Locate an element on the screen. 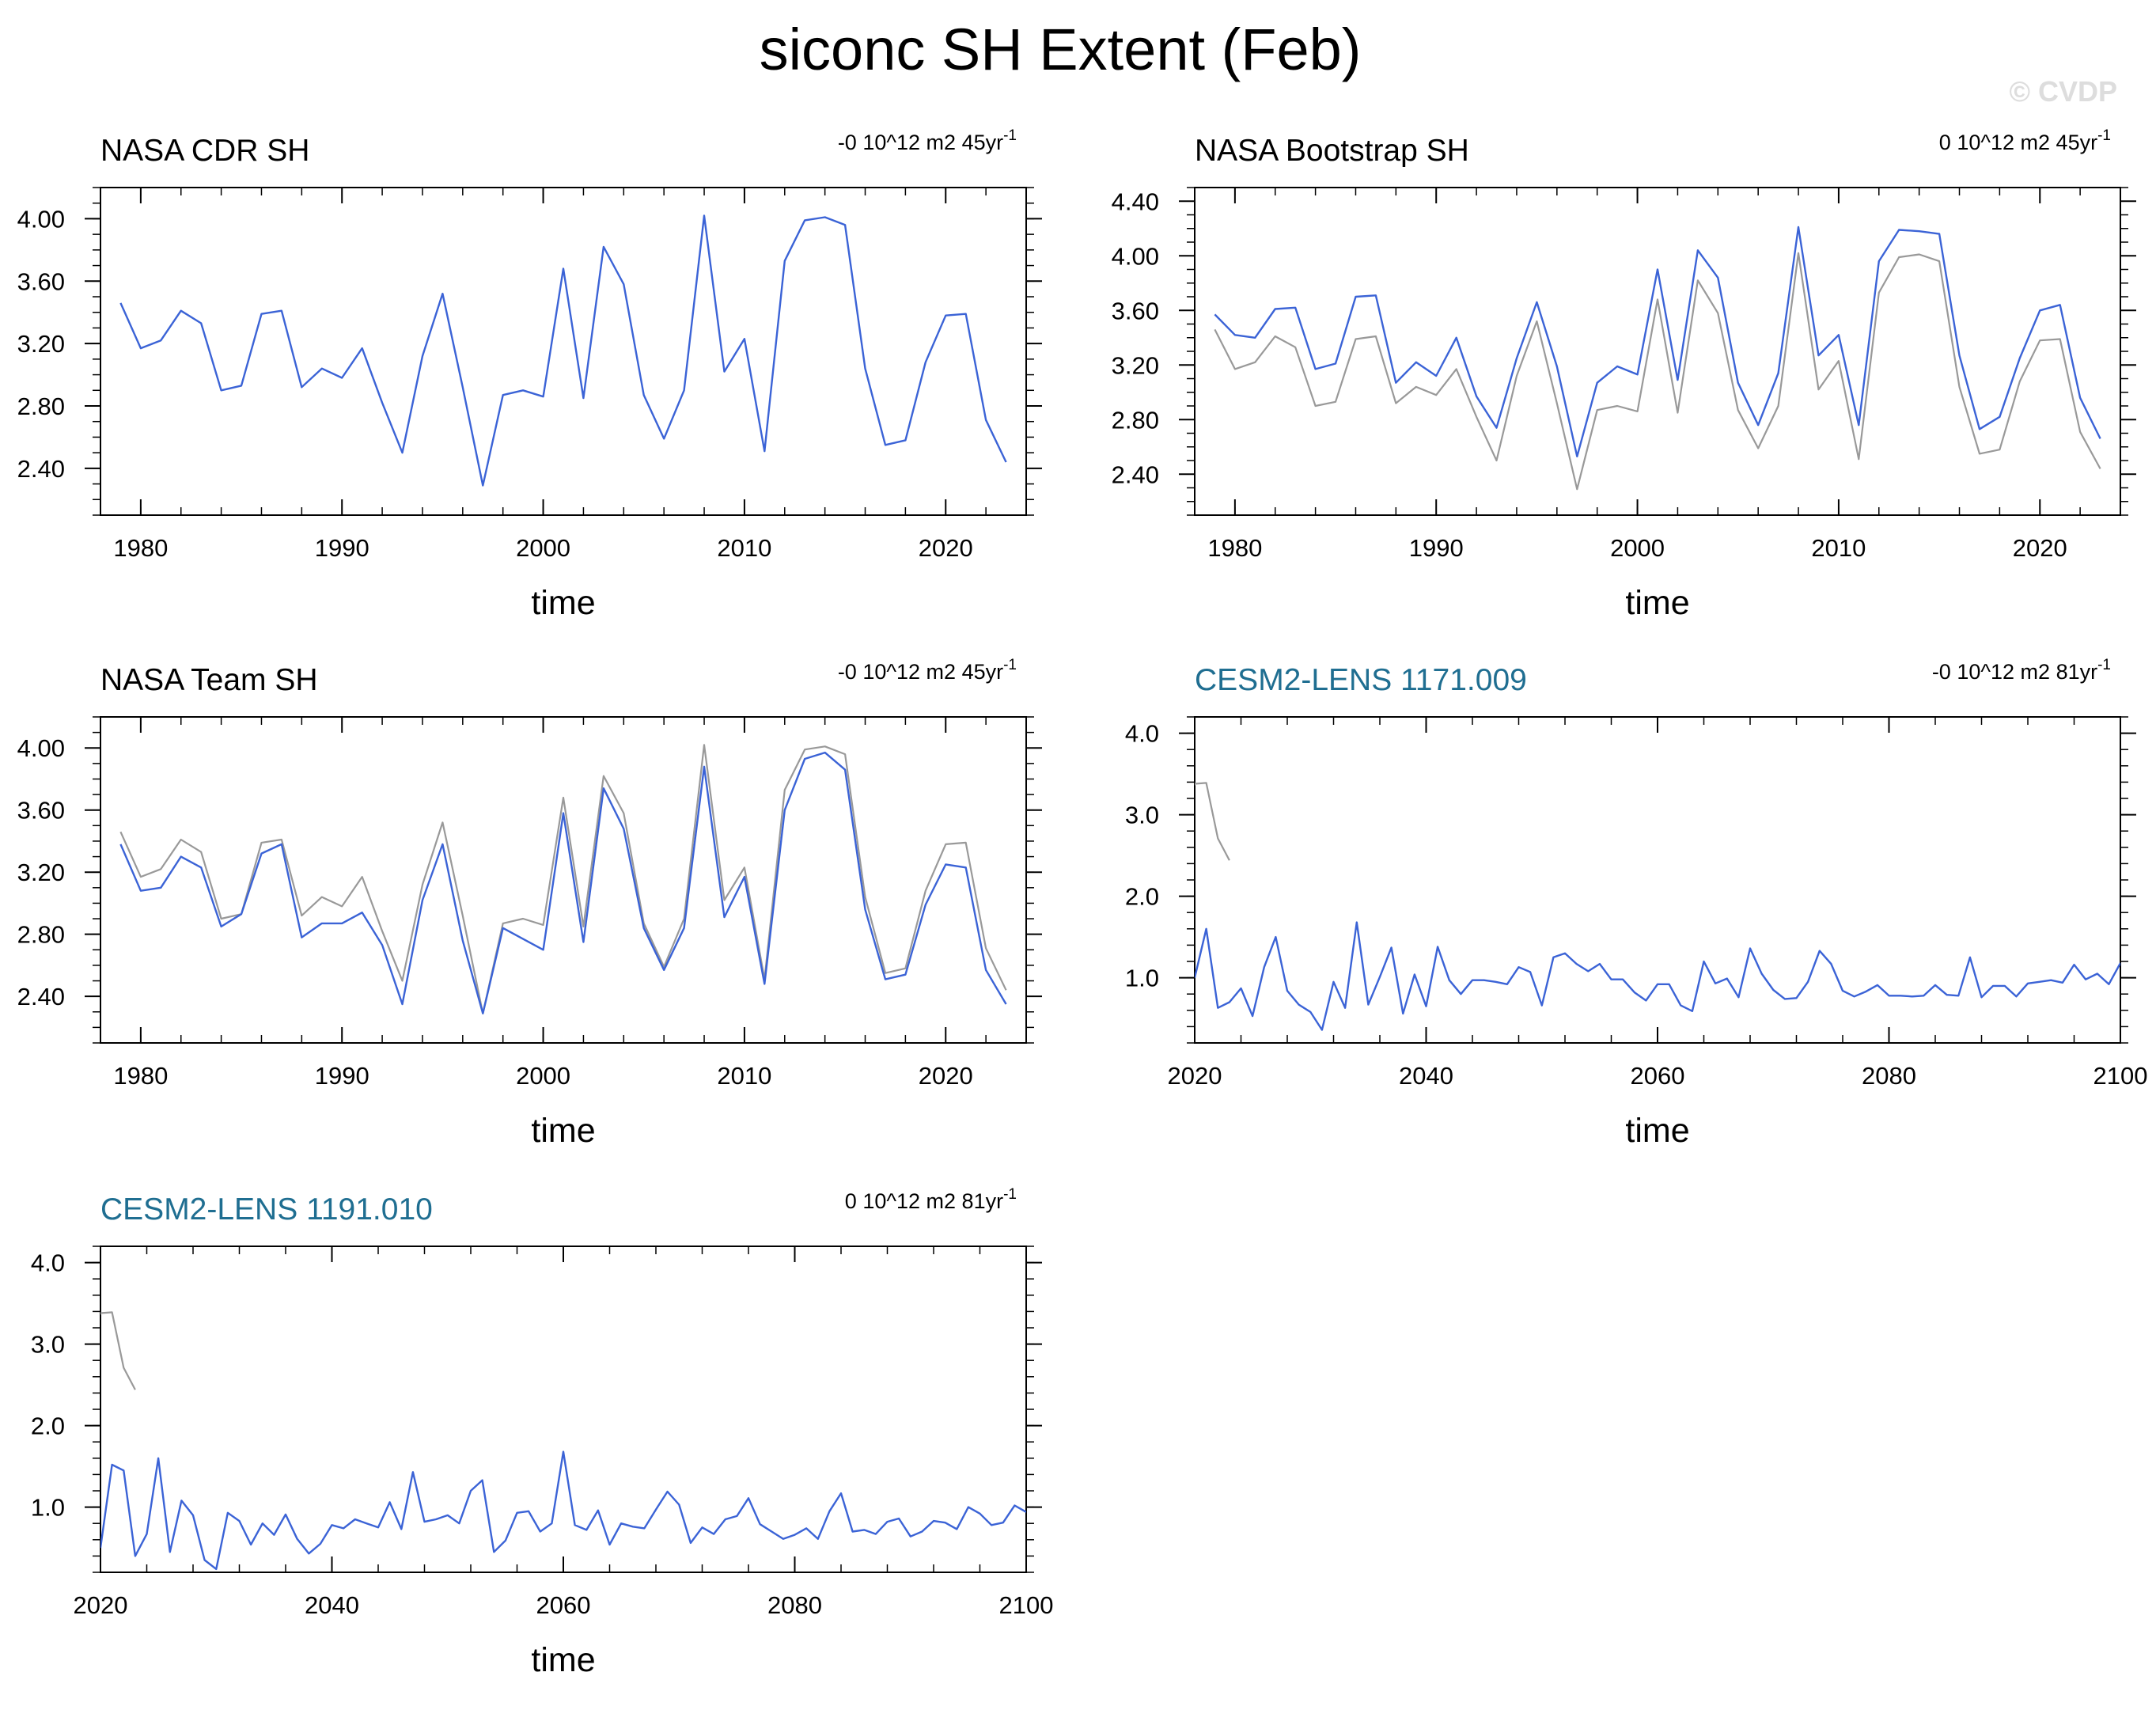 This screenshot has height=1710, width=2156. watermark: © CVDP is located at coordinates (2063, 91).